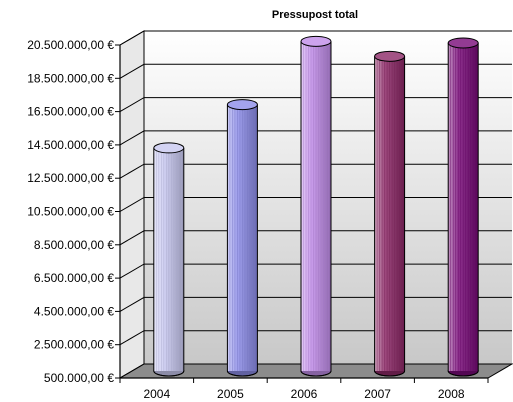 This screenshot has width=513, height=402. I want to click on y-tick-label: 14.500.000,00 €, so click(70, 145).